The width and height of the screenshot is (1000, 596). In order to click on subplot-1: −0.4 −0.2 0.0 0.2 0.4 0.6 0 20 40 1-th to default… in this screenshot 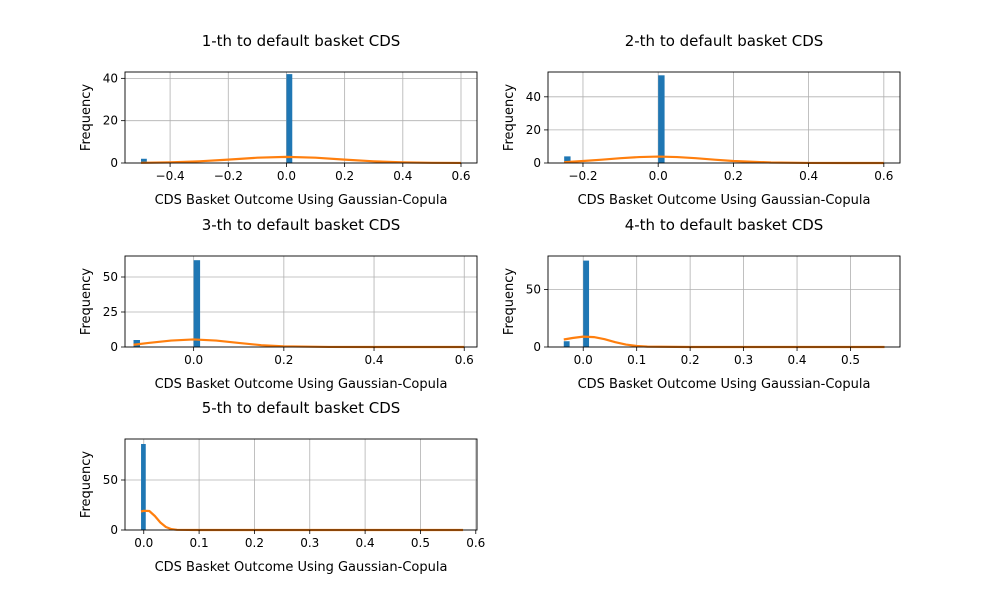, I will do `click(278, 120)`.